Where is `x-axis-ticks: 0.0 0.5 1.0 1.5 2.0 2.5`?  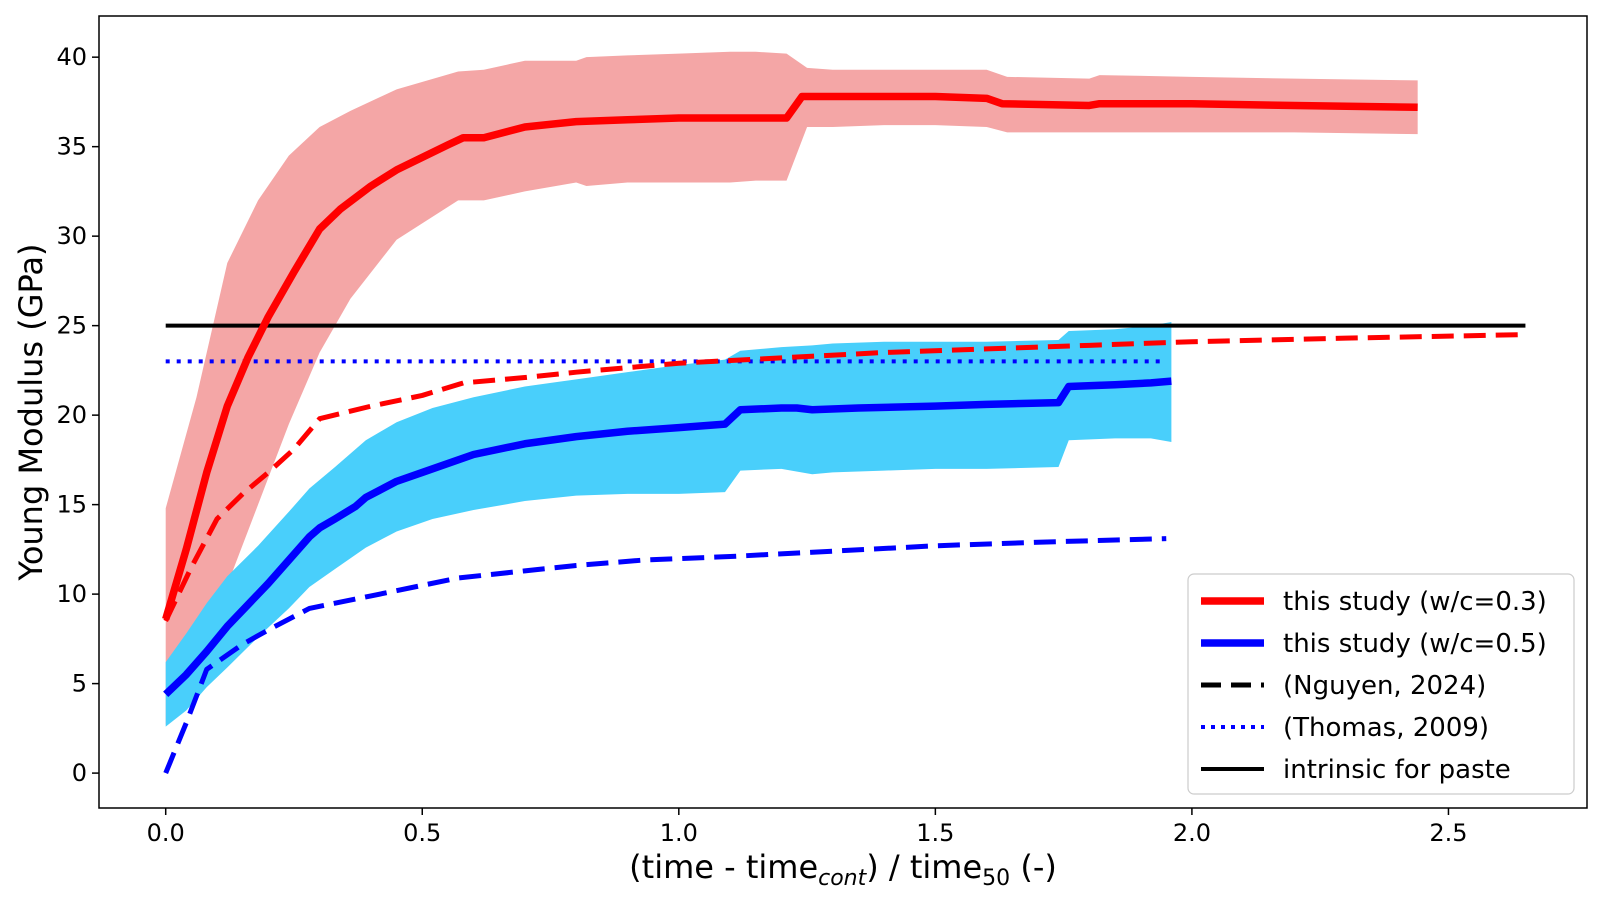
x-axis-ticks: 0.0 0.5 1.0 1.5 2.0 2.5 is located at coordinates (807, 827).